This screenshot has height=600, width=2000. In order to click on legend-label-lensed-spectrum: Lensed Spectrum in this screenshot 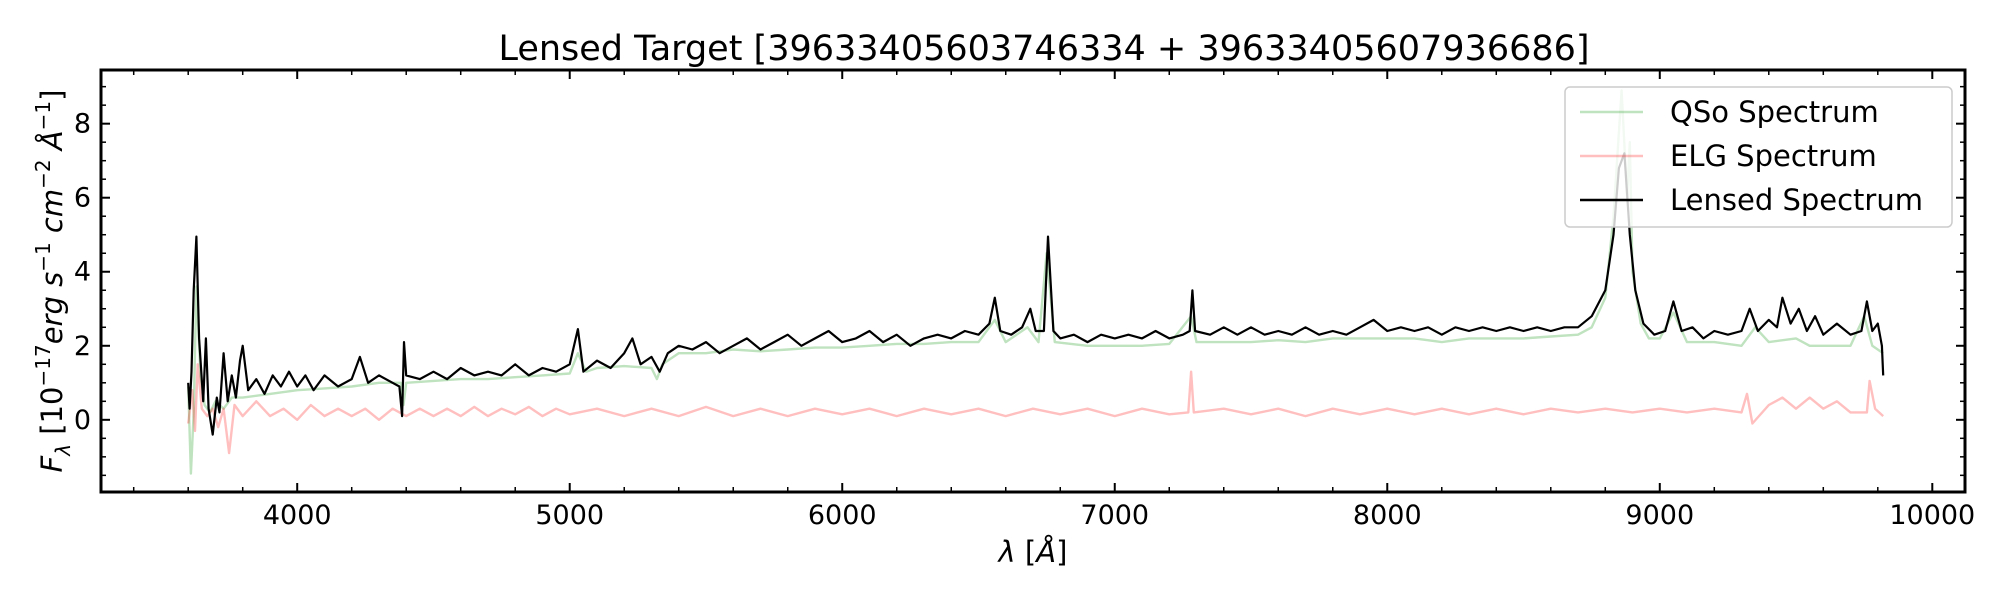, I will do `click(1796, 200)`.